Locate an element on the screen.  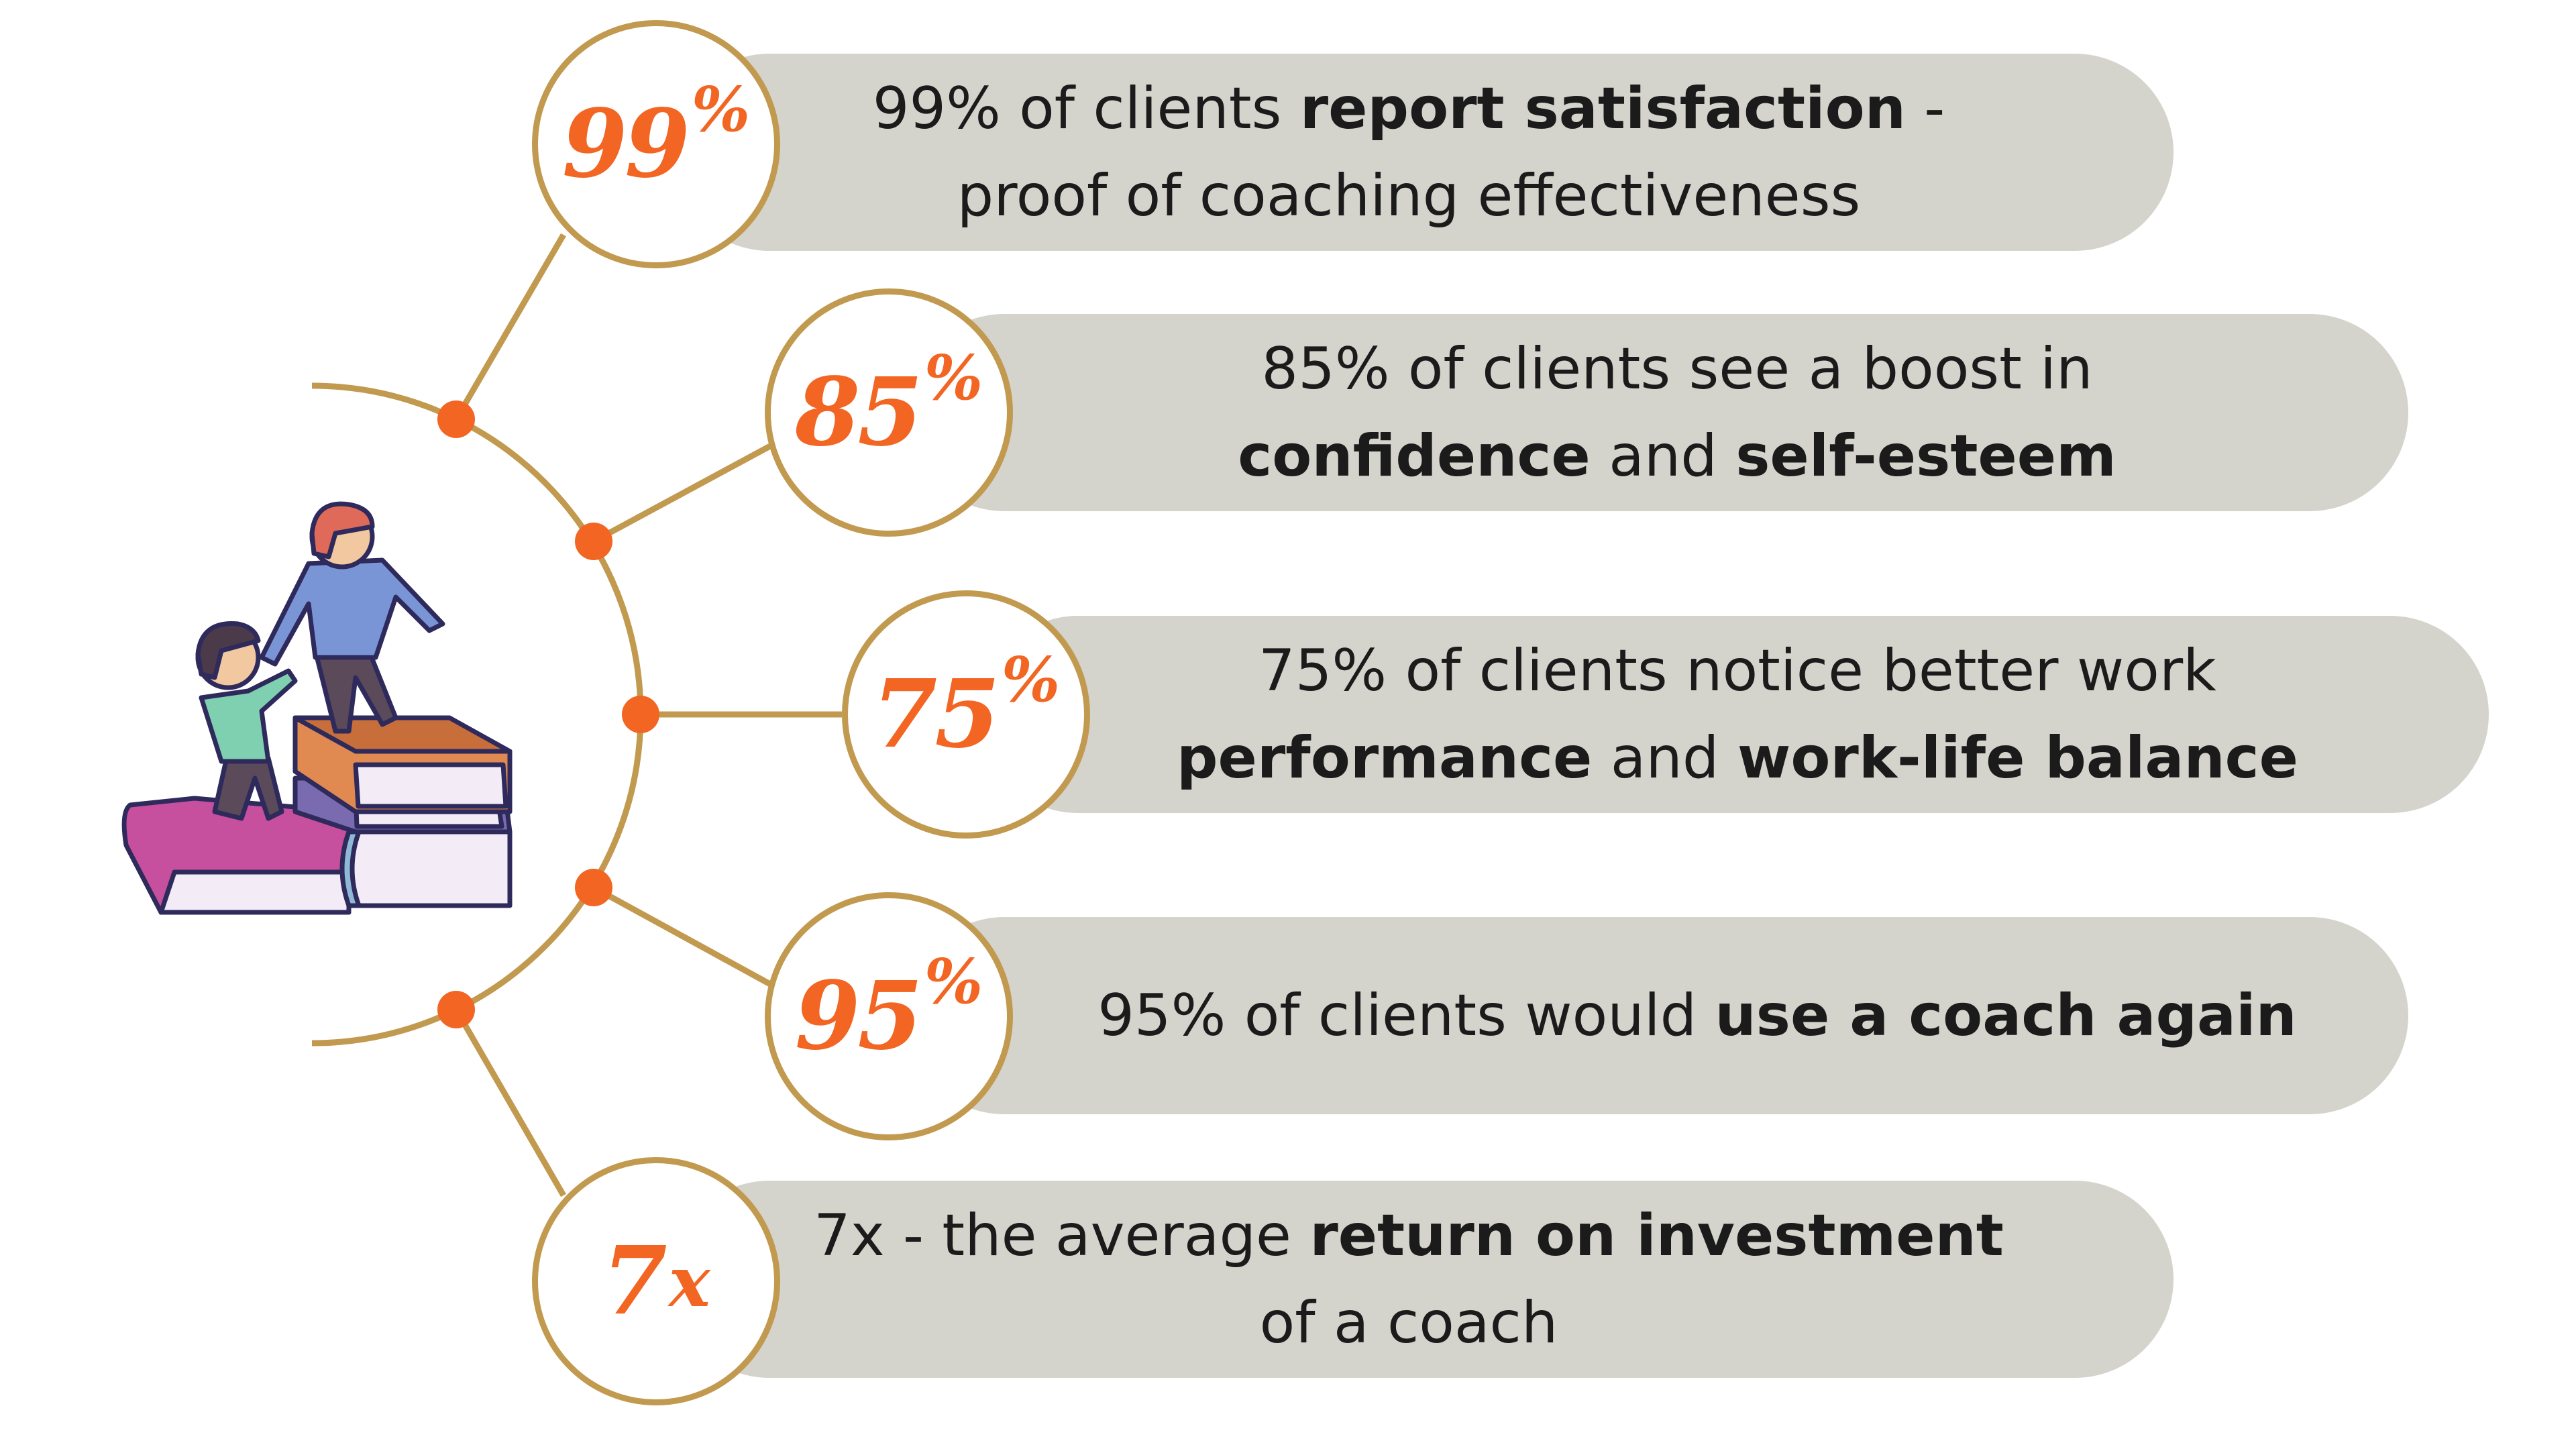
stat-text: of a coach is located at coordinates (1408, 1322).